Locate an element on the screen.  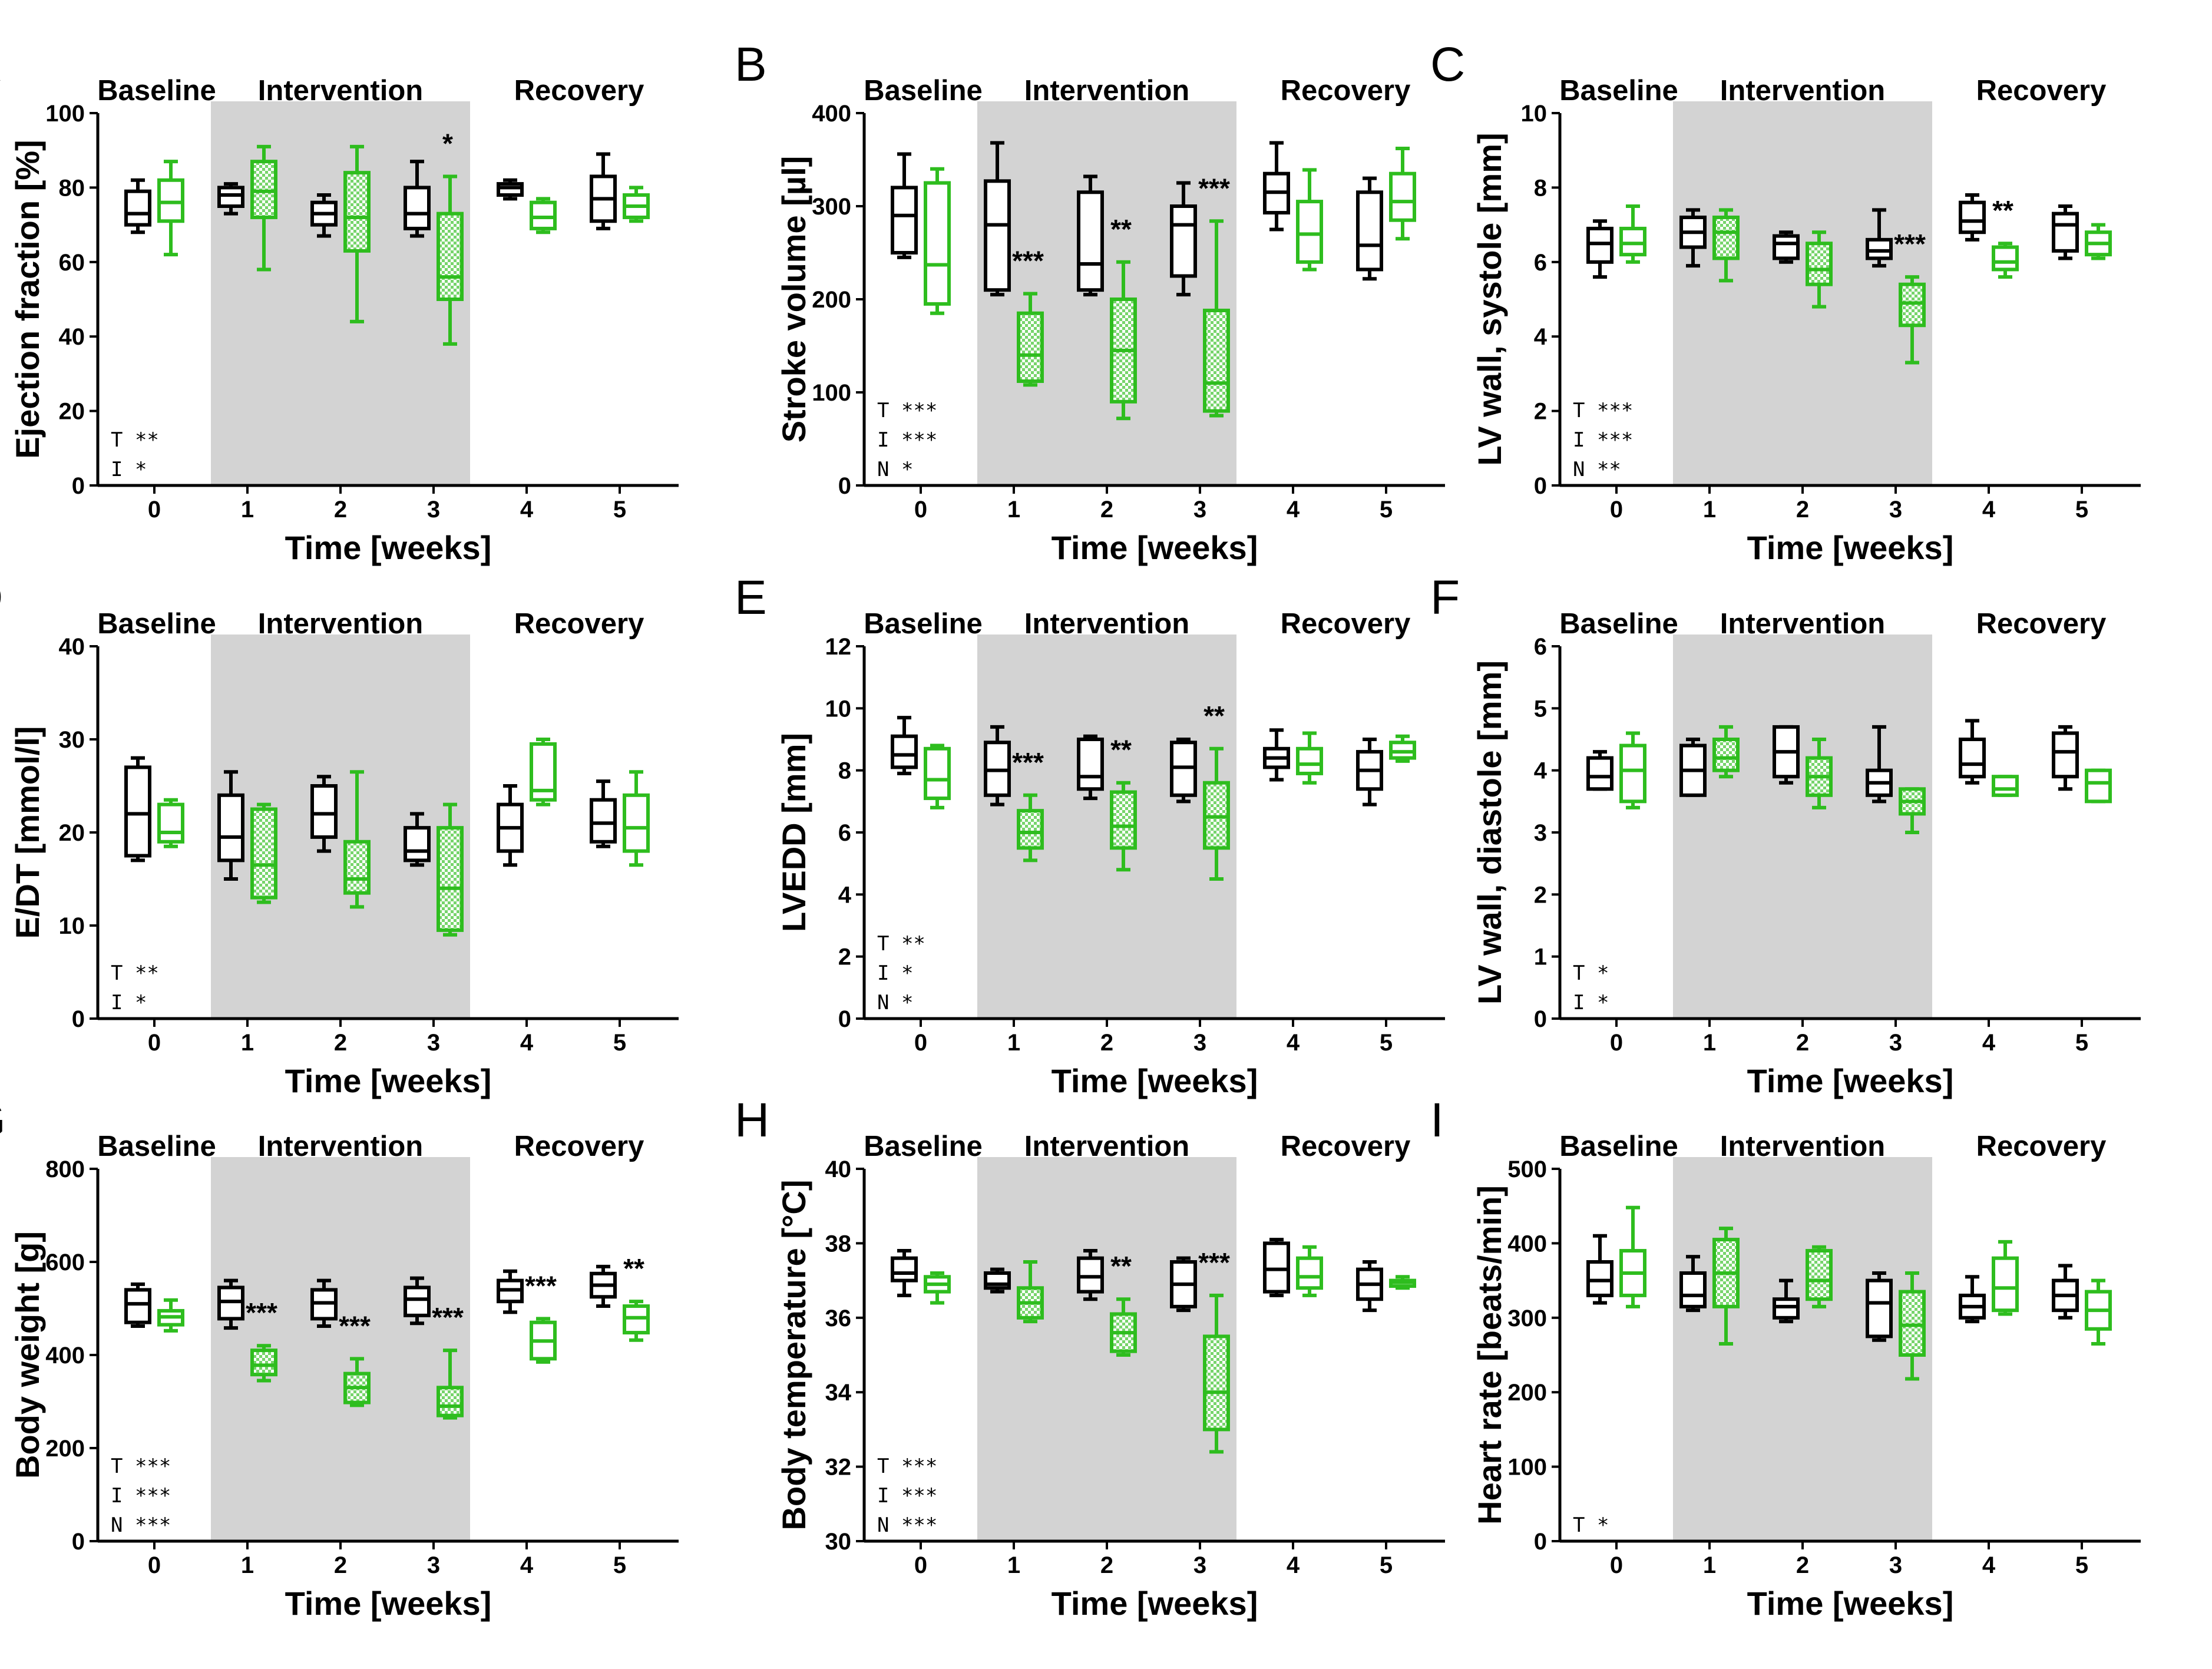
y-tick-label: 30 is located at coordinates (72, 740).